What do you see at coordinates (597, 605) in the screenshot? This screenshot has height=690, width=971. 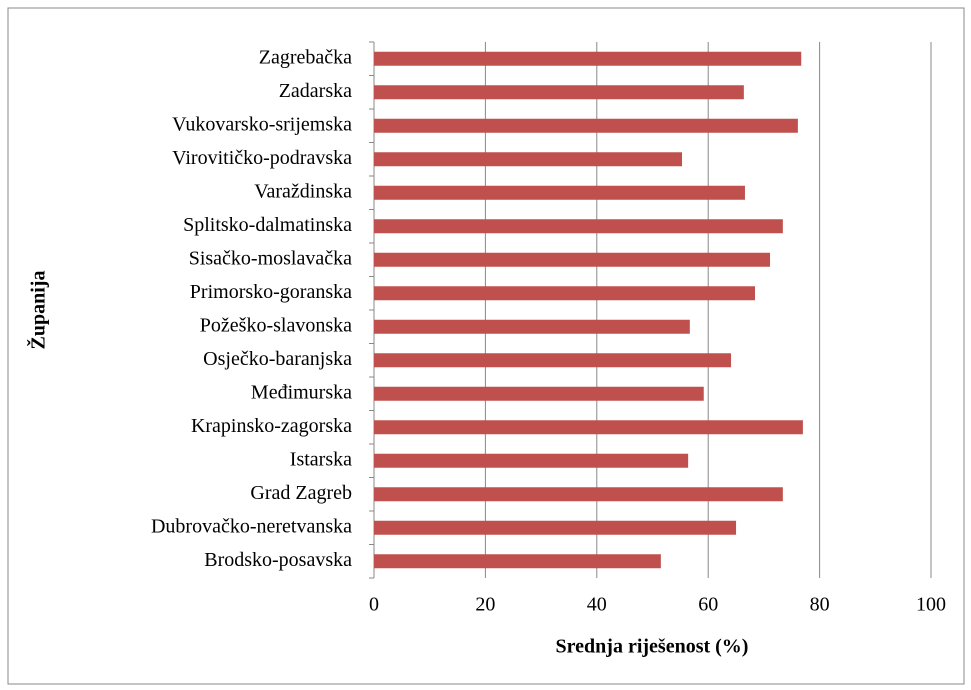 I see `x-tick-label: 40` at bounding box center [597, 605].